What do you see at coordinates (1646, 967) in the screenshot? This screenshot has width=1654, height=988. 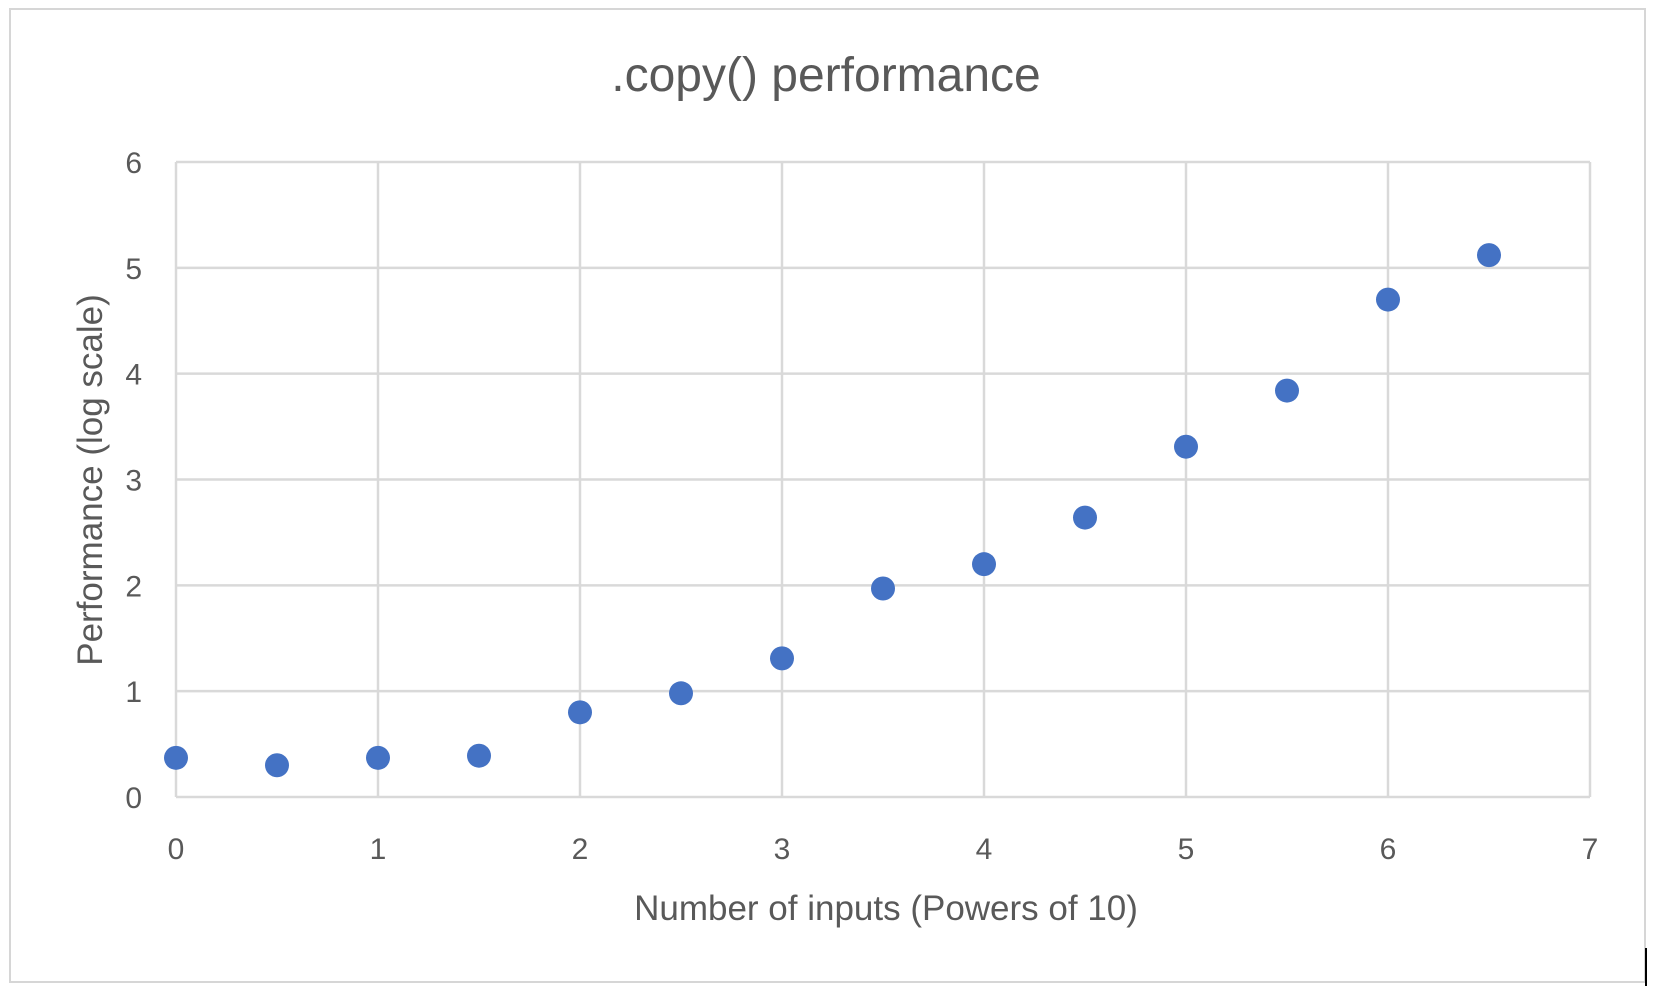 I see `corner-mark` at bounding box center [1646, 967].